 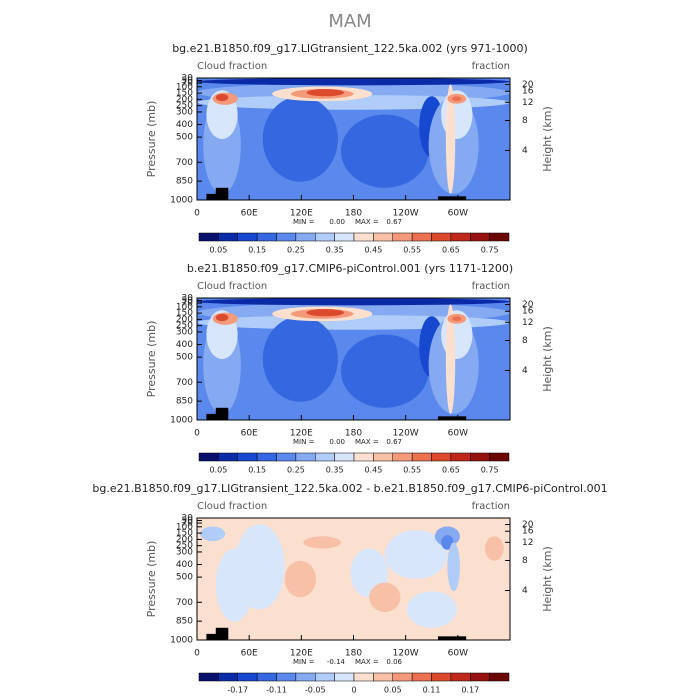 What do you see at coordinates (335, 250) in the screenshot?
I see `colorbar-label: 0.35` at bounding box center [335, 250].